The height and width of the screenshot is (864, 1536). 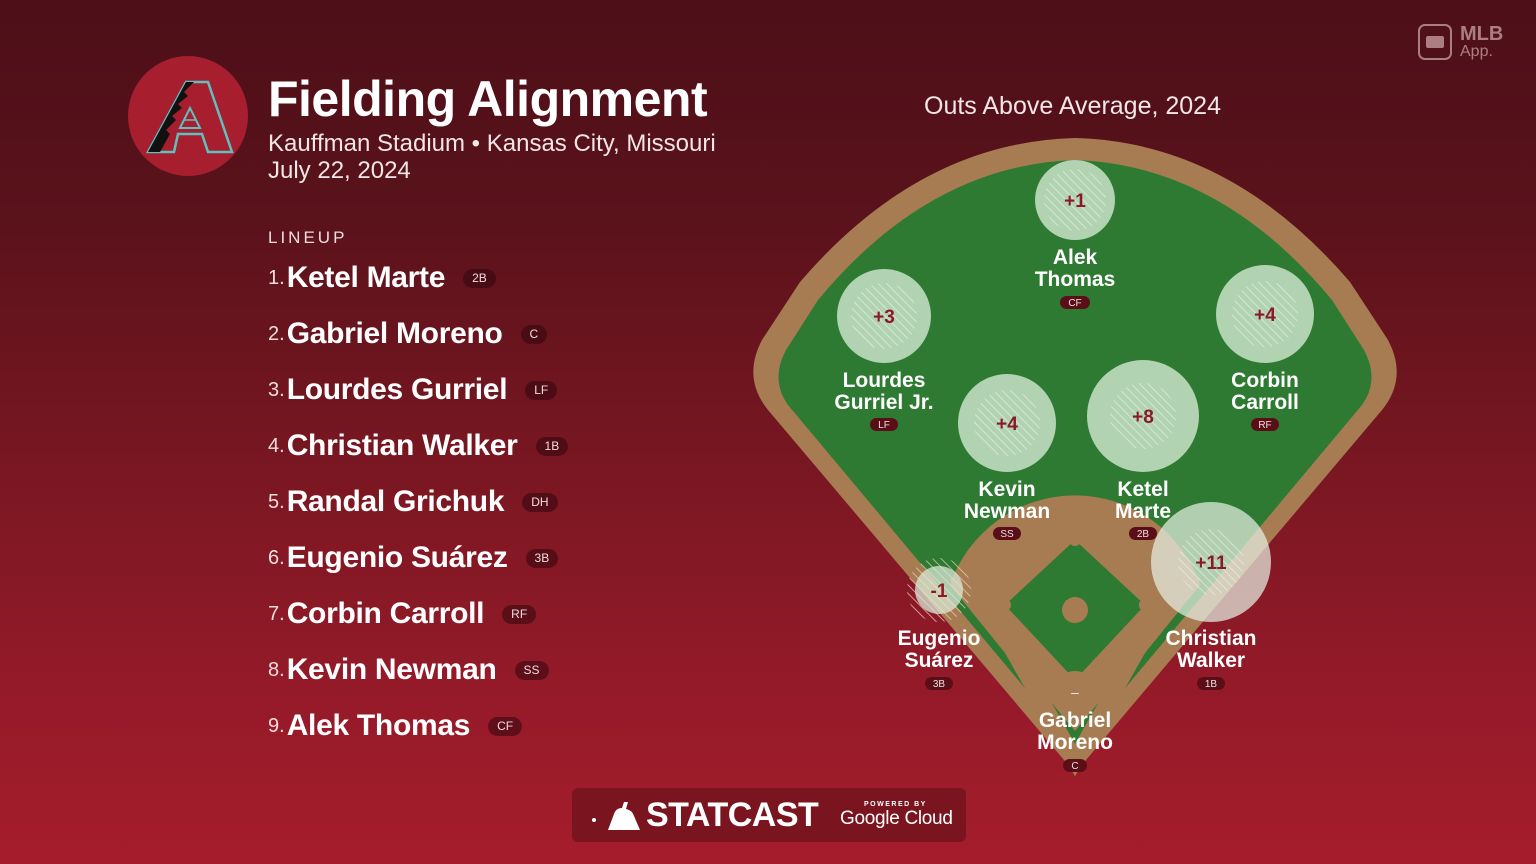 I want to click on batting-order: 9., so click(x=276, y=725).